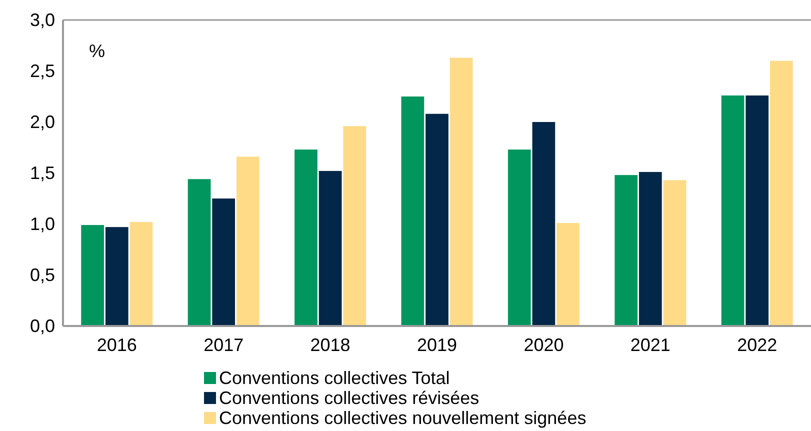  What do you see at coordinates (330, 344) in the screenshot?
I see `x-tick-label: 2018` at bounding box center [330, 344].